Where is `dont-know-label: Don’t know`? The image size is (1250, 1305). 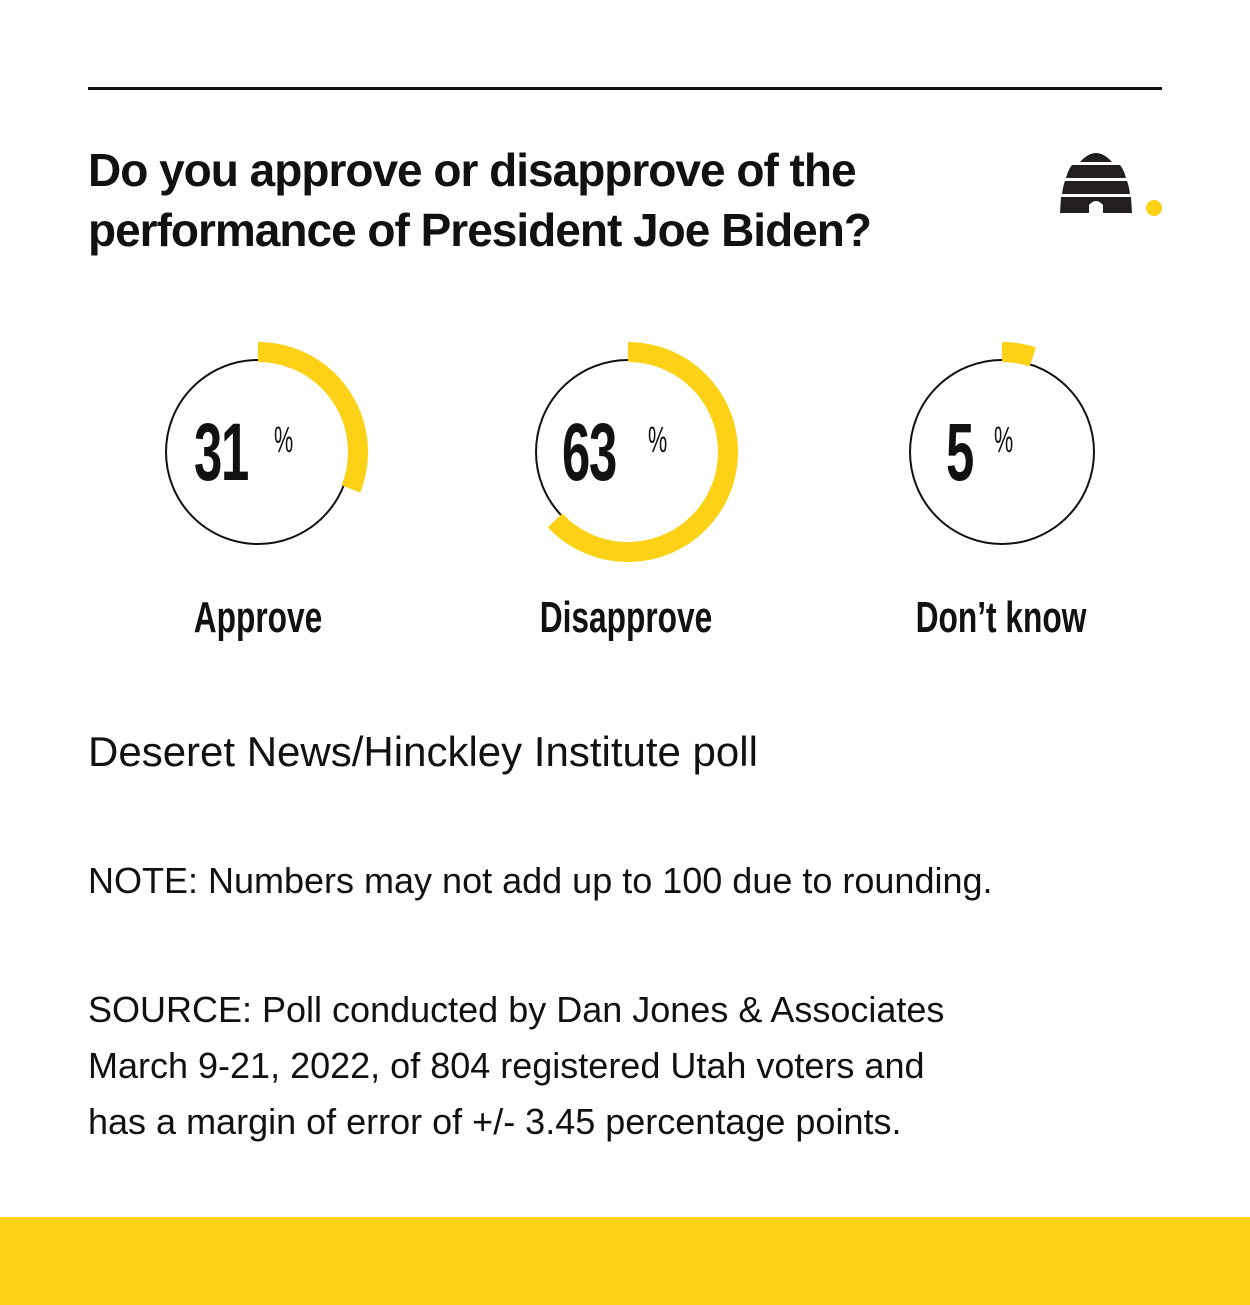 dont-know-label: Don’t know is located at coordinates (1001, 617).